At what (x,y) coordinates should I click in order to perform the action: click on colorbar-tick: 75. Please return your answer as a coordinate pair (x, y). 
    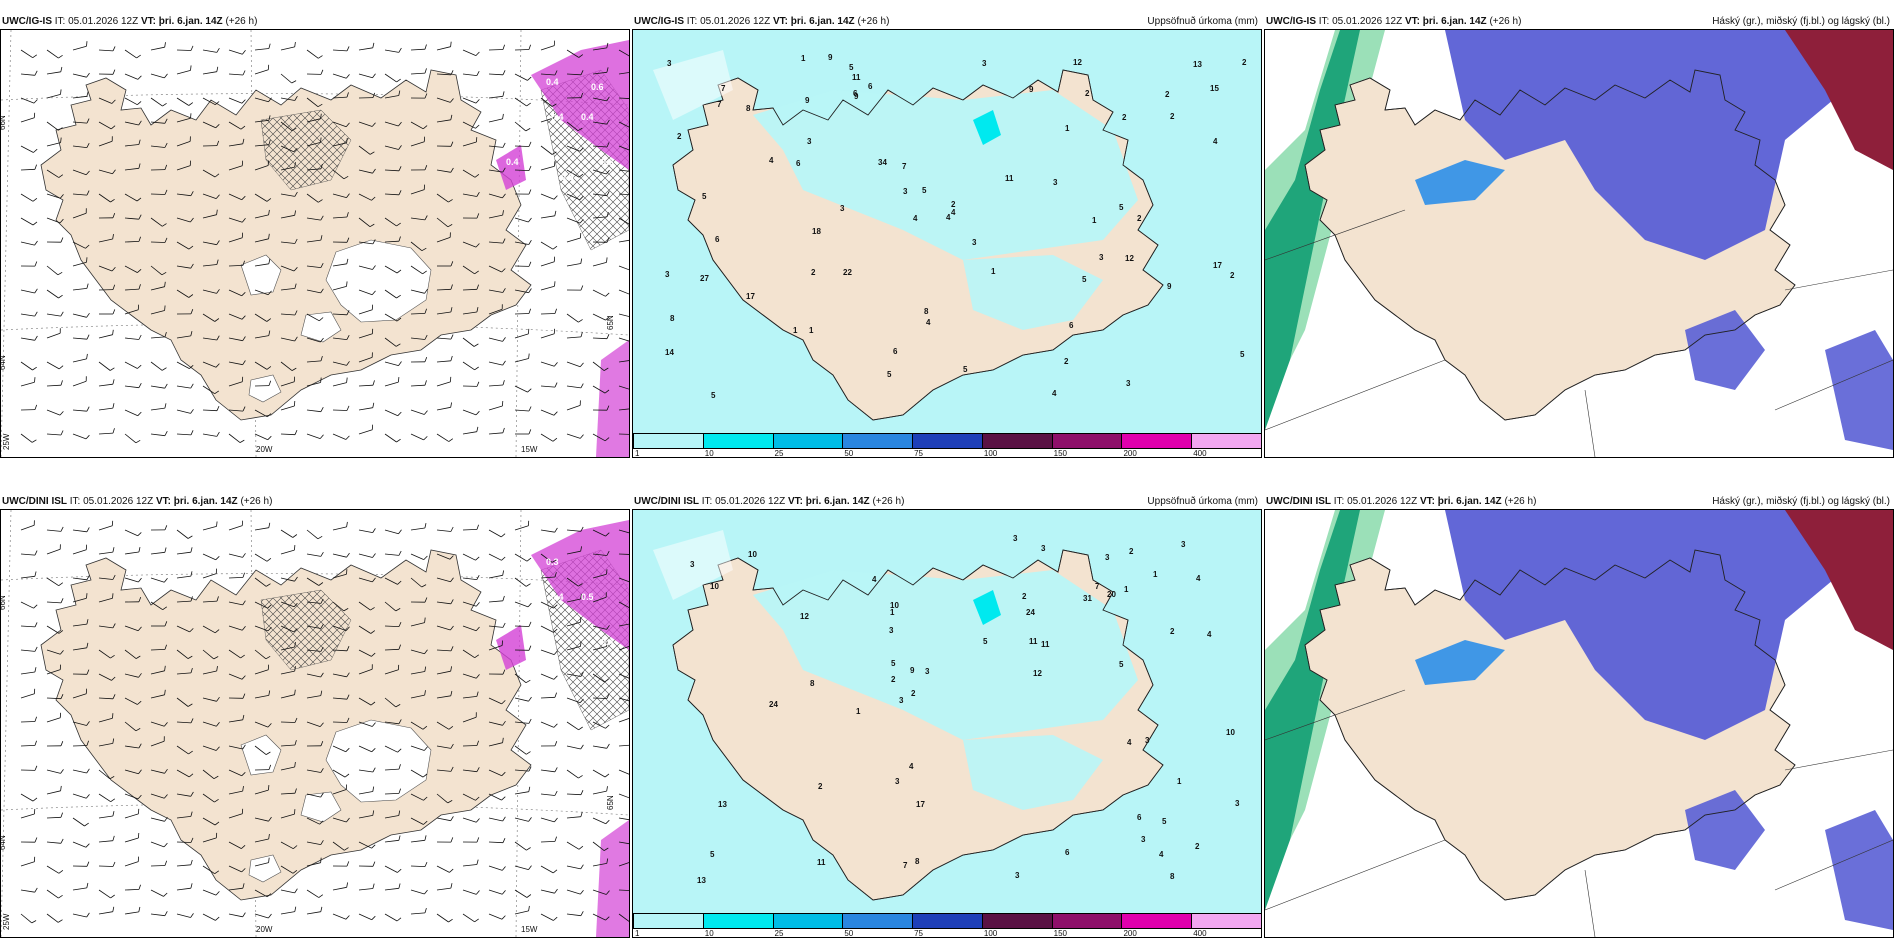
    Looking at the image, I should click on (919, 453).